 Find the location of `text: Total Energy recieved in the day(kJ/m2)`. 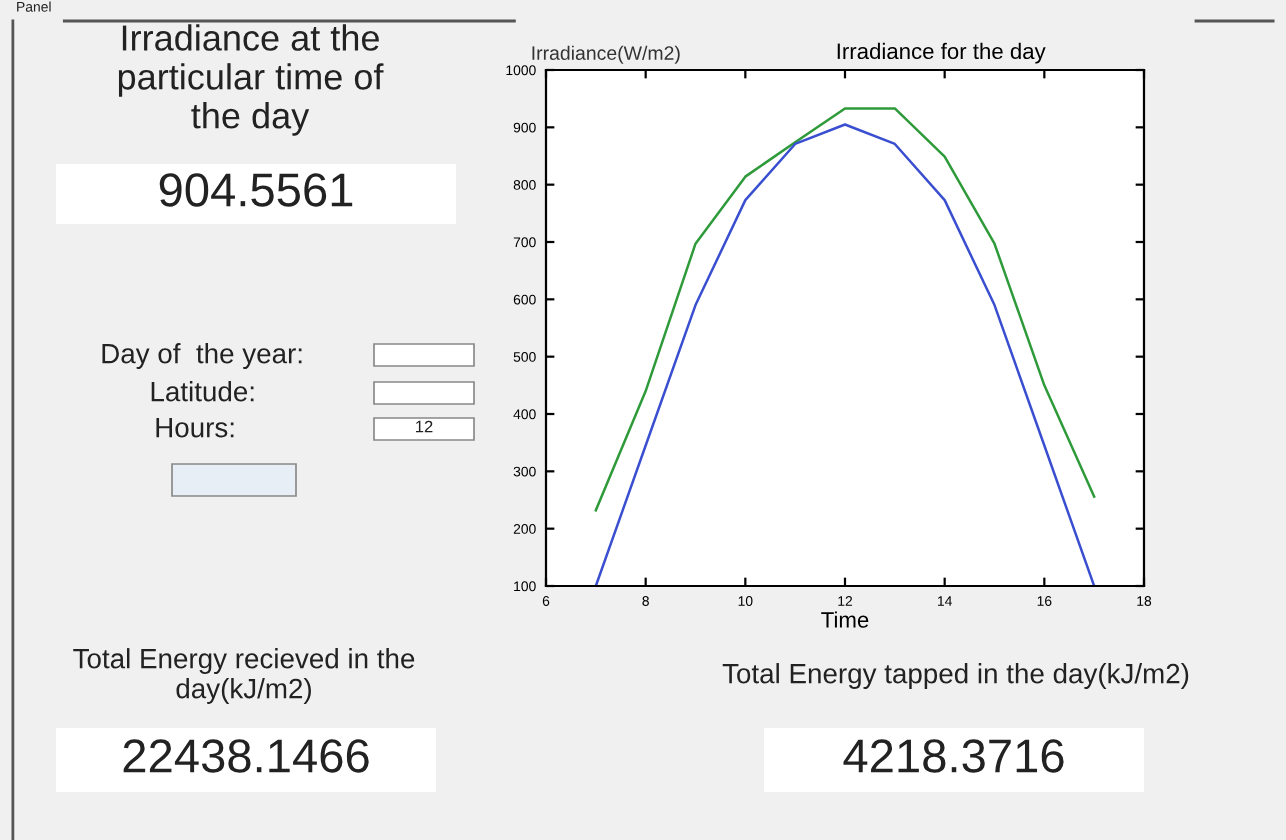

text: Total Energy recieved in the day(kJ/m2) is located at coordinates (244, 676).